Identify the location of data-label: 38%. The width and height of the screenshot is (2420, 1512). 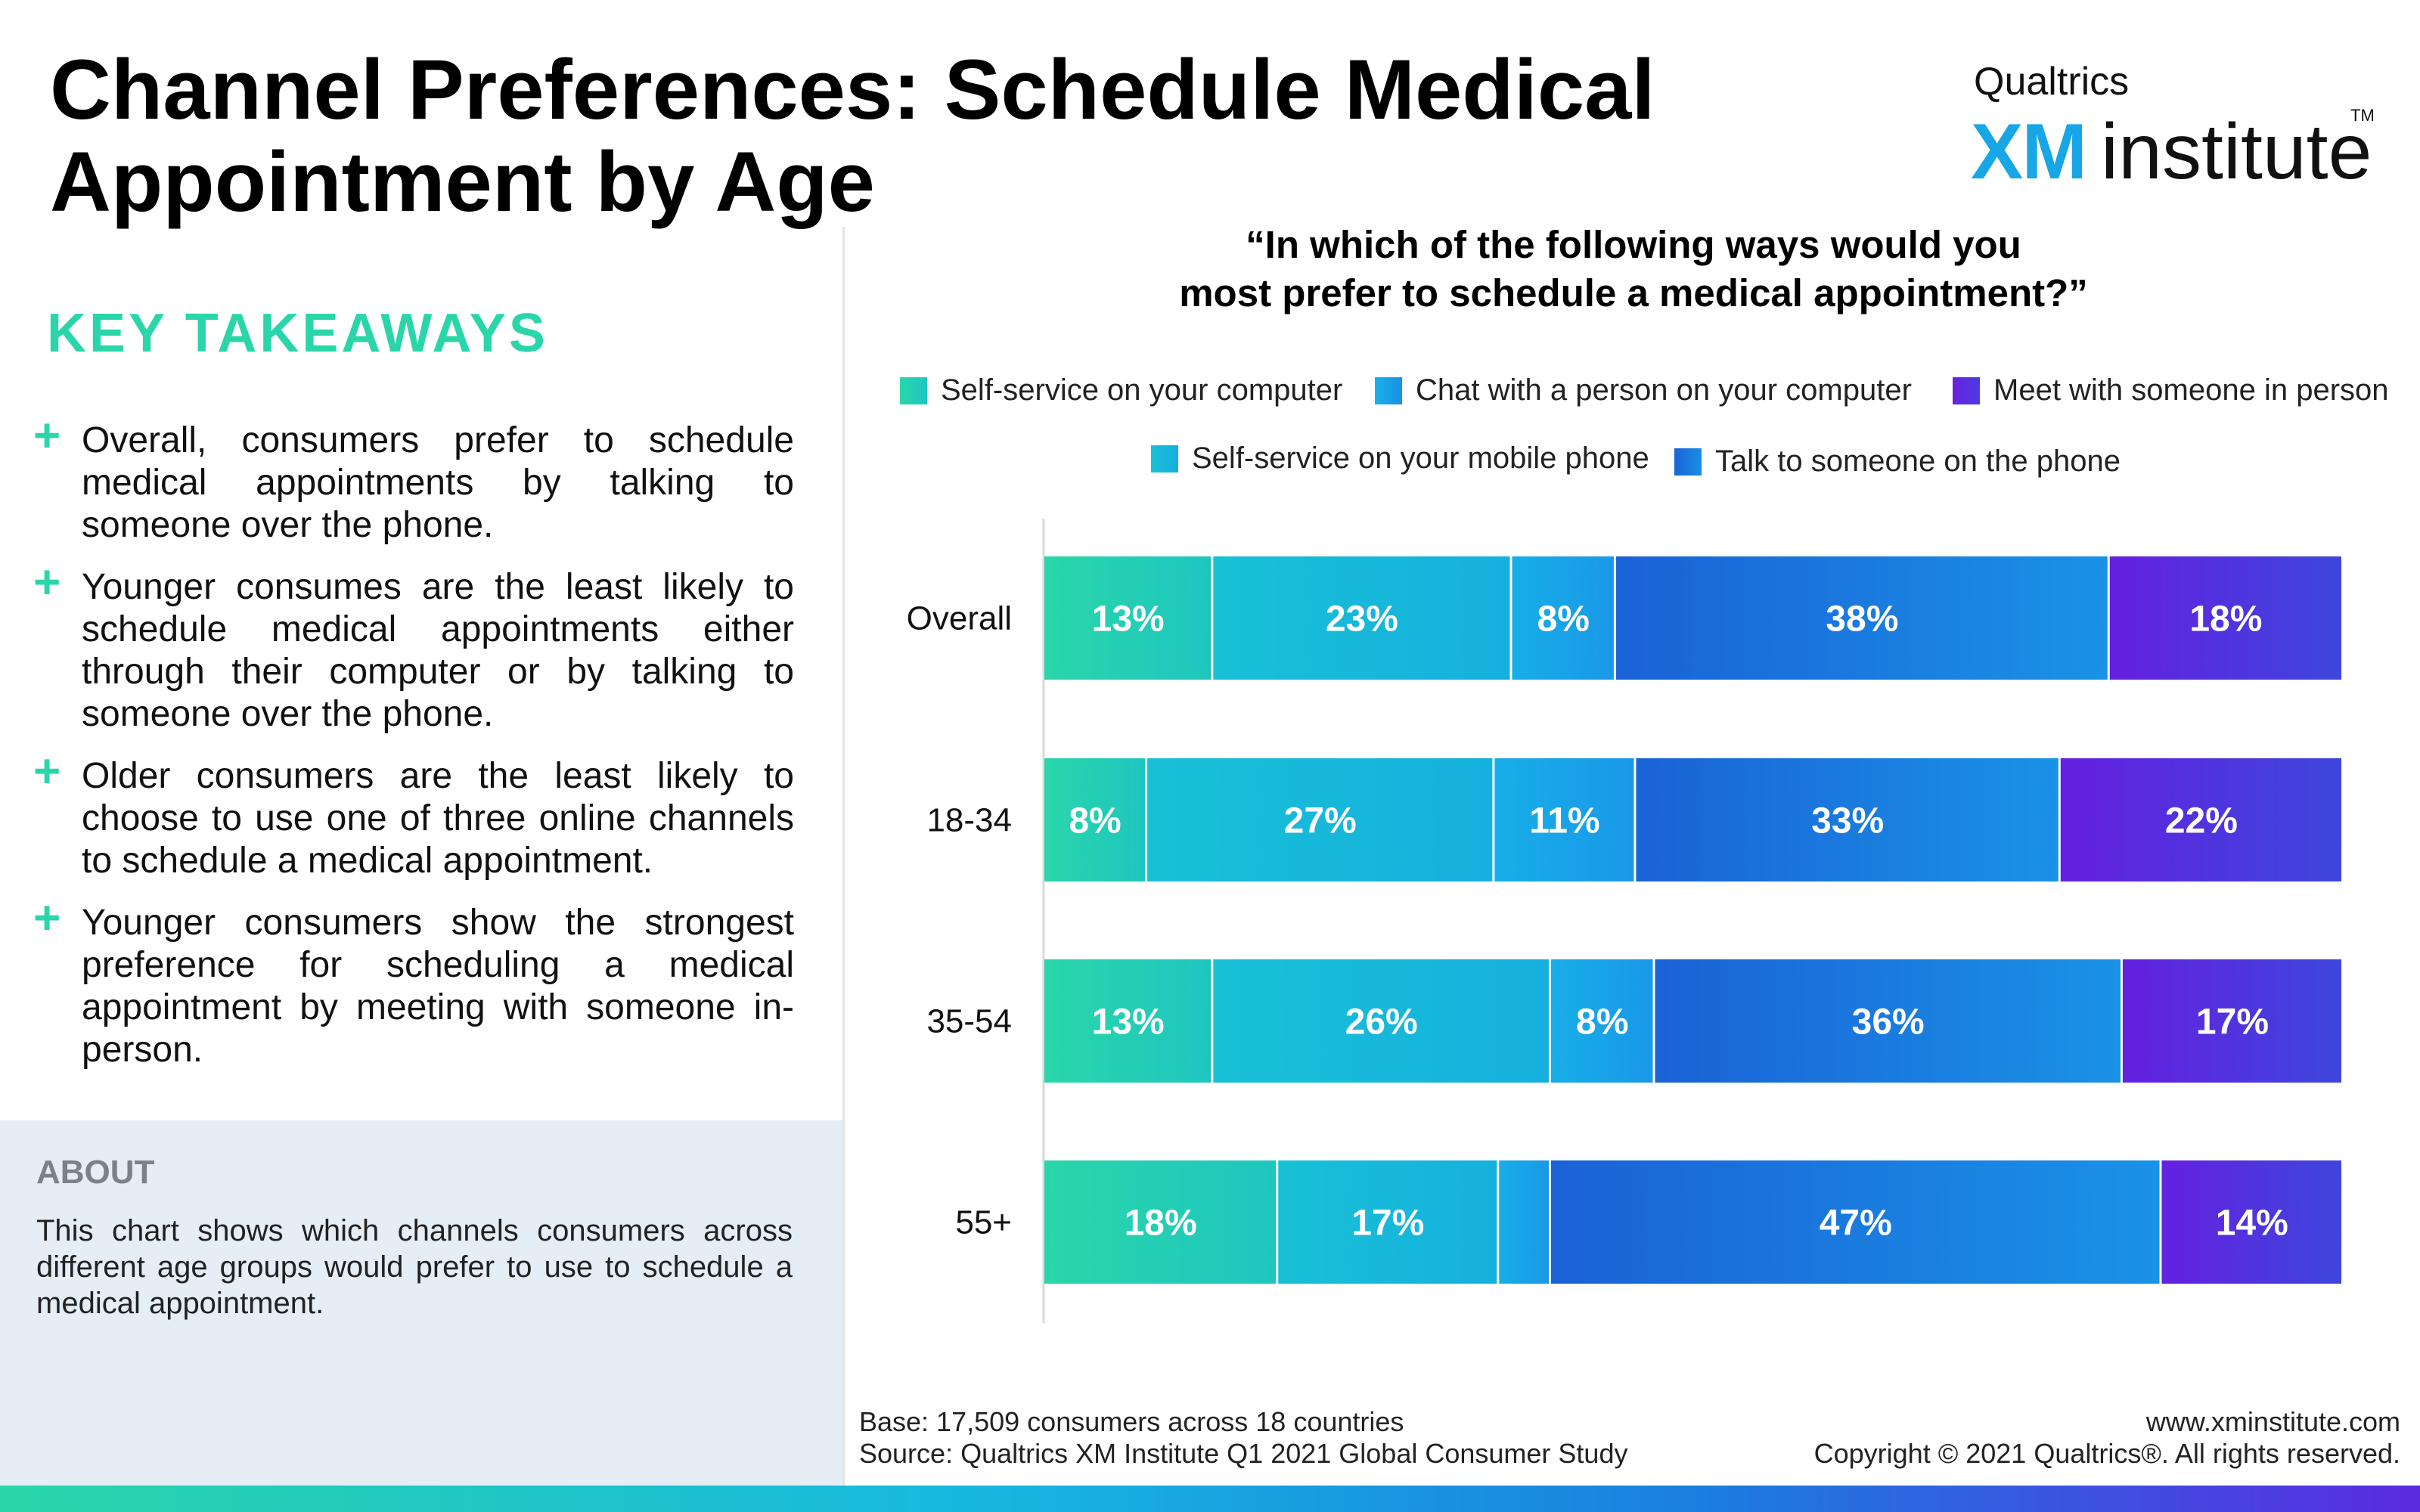
(1862, 620).